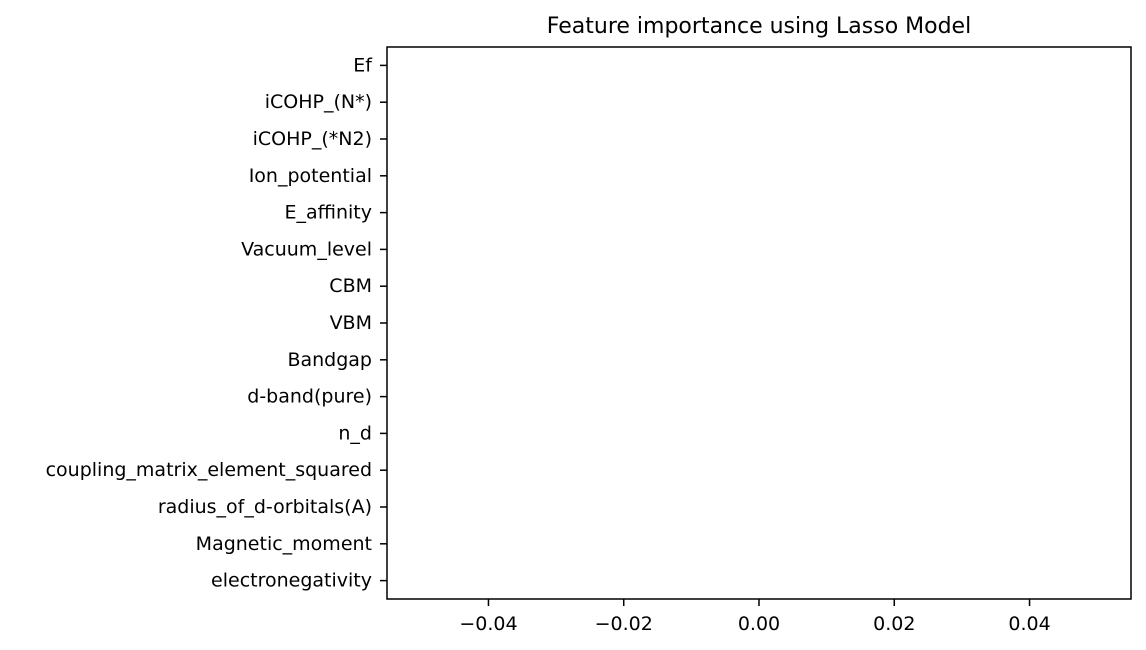 This screenshot has height=650, width=1146. I want to click on y-tick-label: iCOHP_(N*), so click(318, 102).